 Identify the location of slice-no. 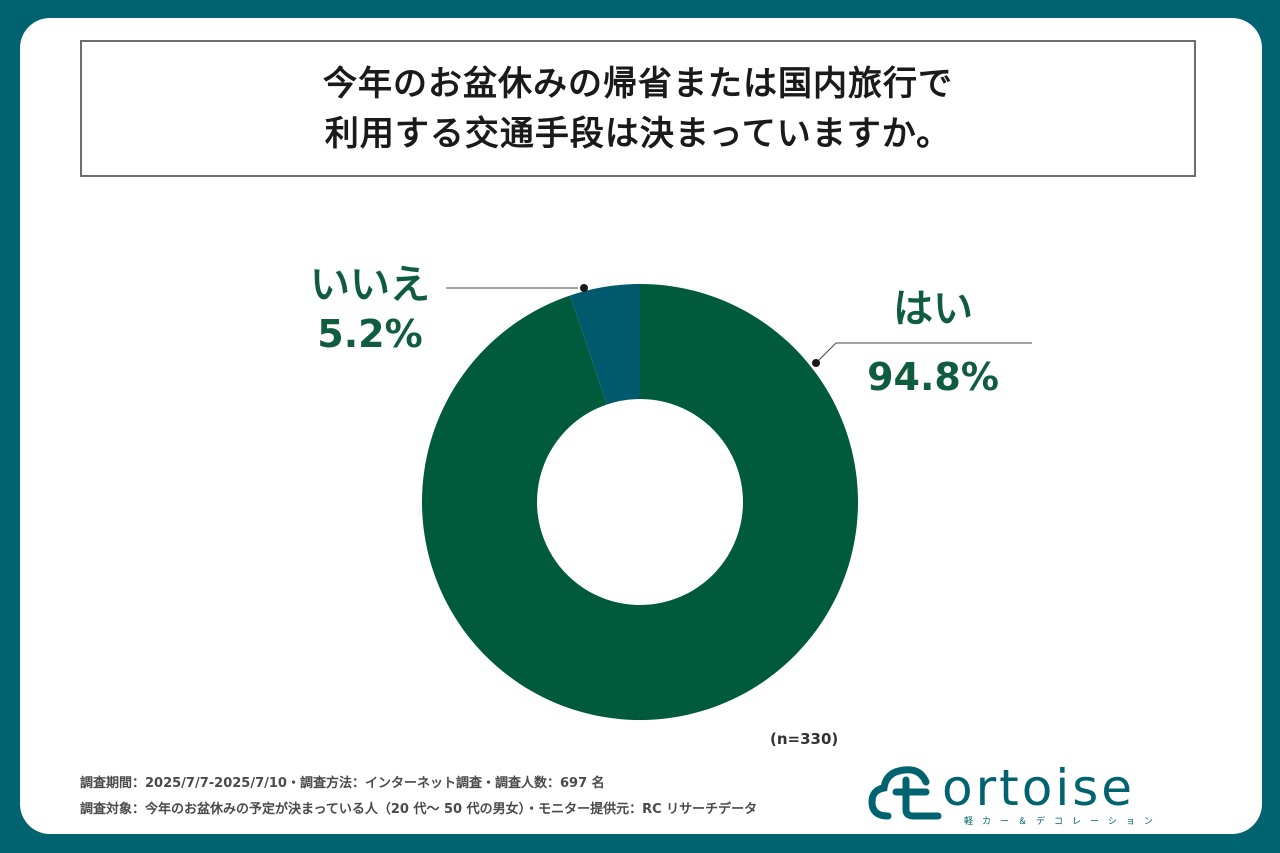
(605, 344).